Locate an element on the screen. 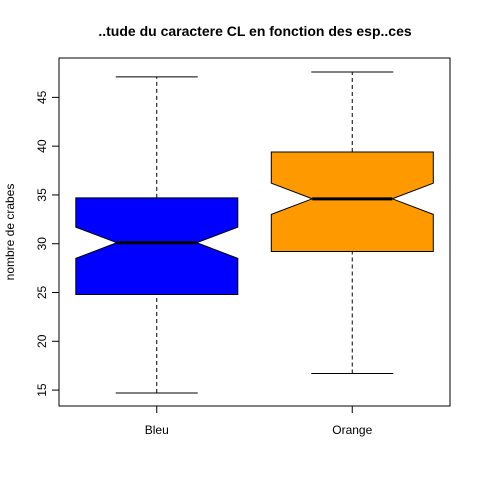 Image resolution: width=480 pixels, height=480 pixels. x-tick-label-bleu: Bleu is located at coordinates (157, 430).